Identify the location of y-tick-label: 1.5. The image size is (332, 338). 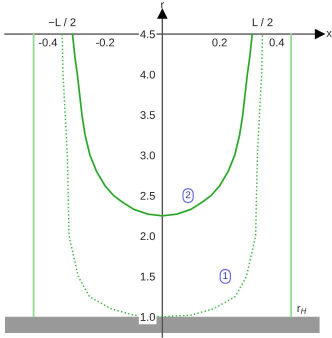
(147, 276).